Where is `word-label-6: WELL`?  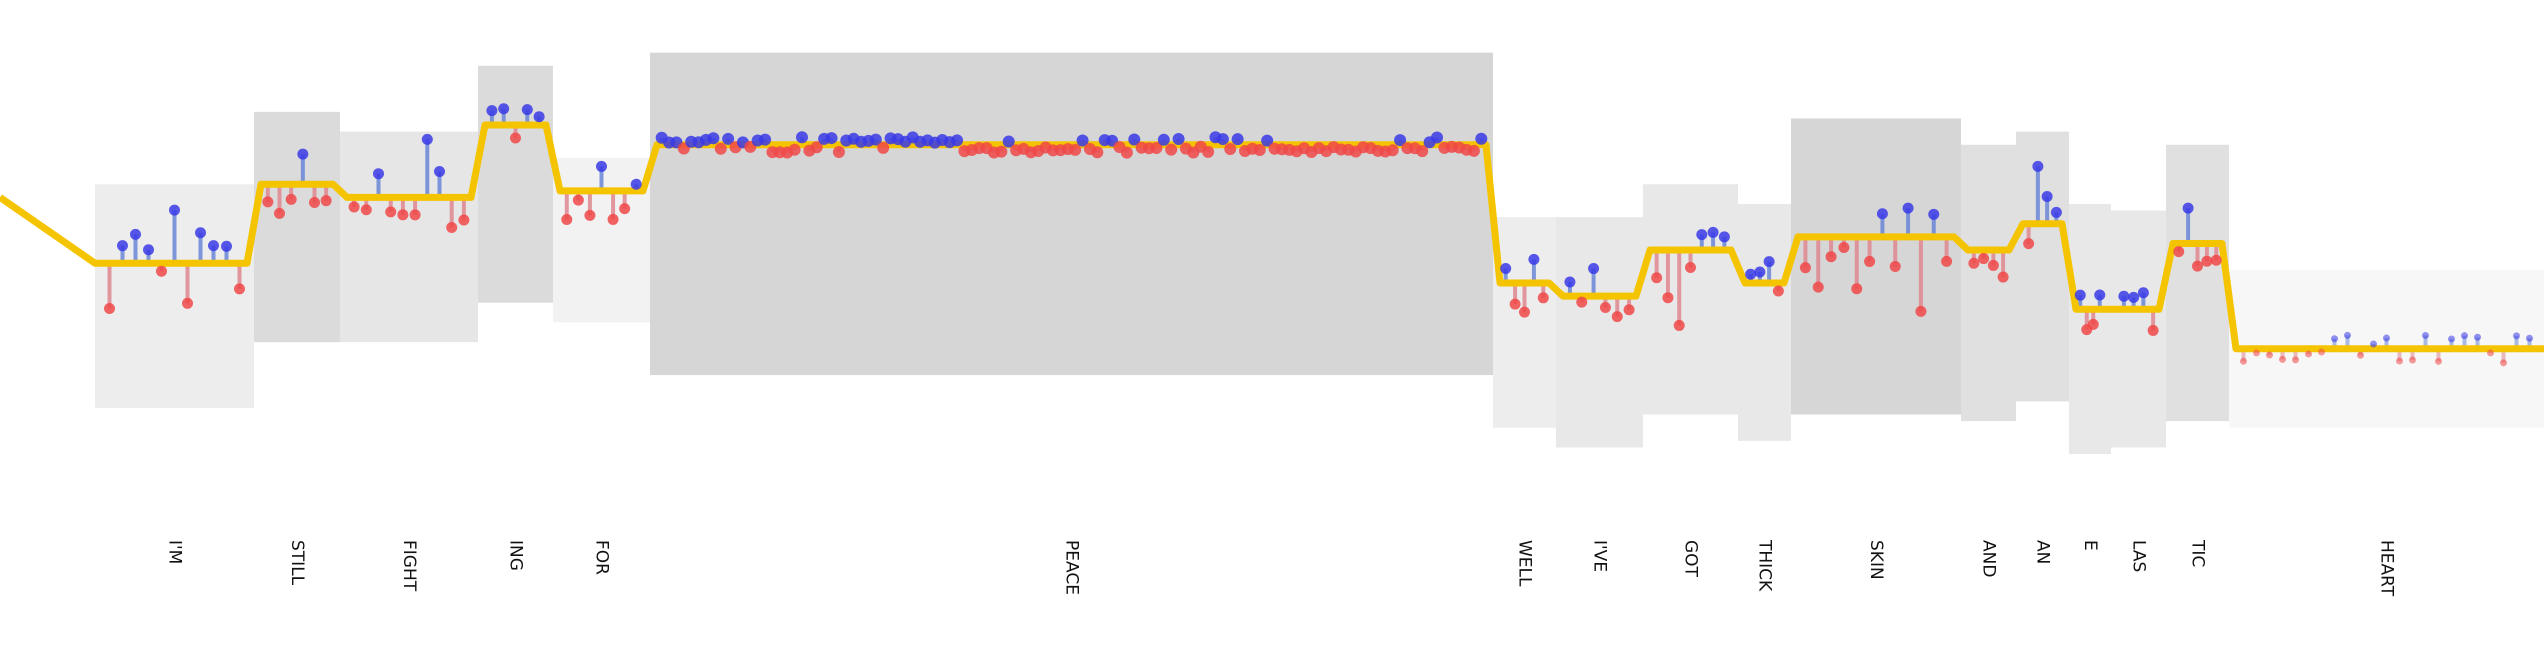
word-label-6: WELL is located at coordinates (1525, 563).